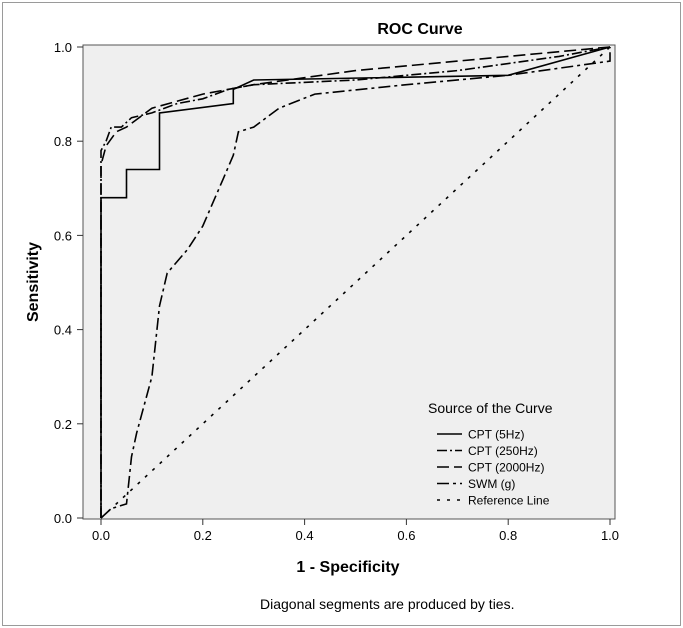  I want to click on y-tick-label: 0.4, so click(63, 330).